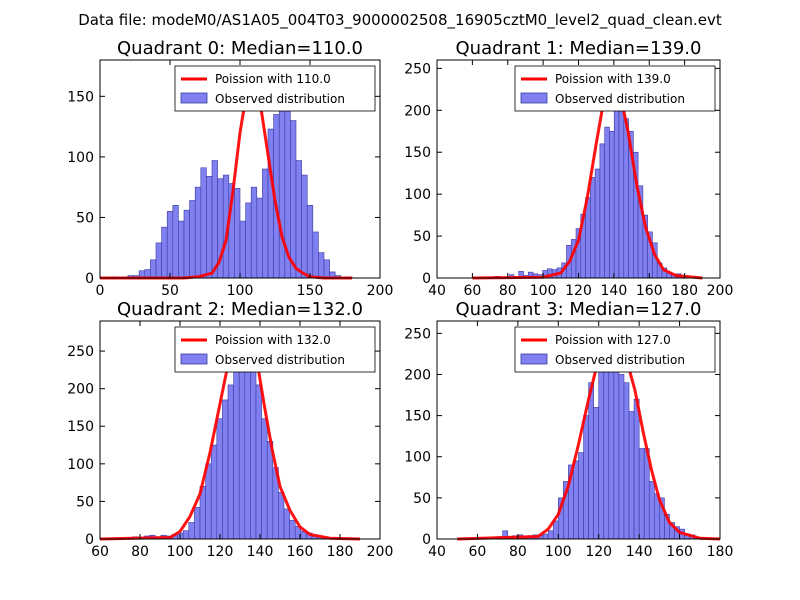 This screenshot has width=800, height=600. I want to click on subplot-title: Quadrant 1: Median=139.0, so click(579, 48).